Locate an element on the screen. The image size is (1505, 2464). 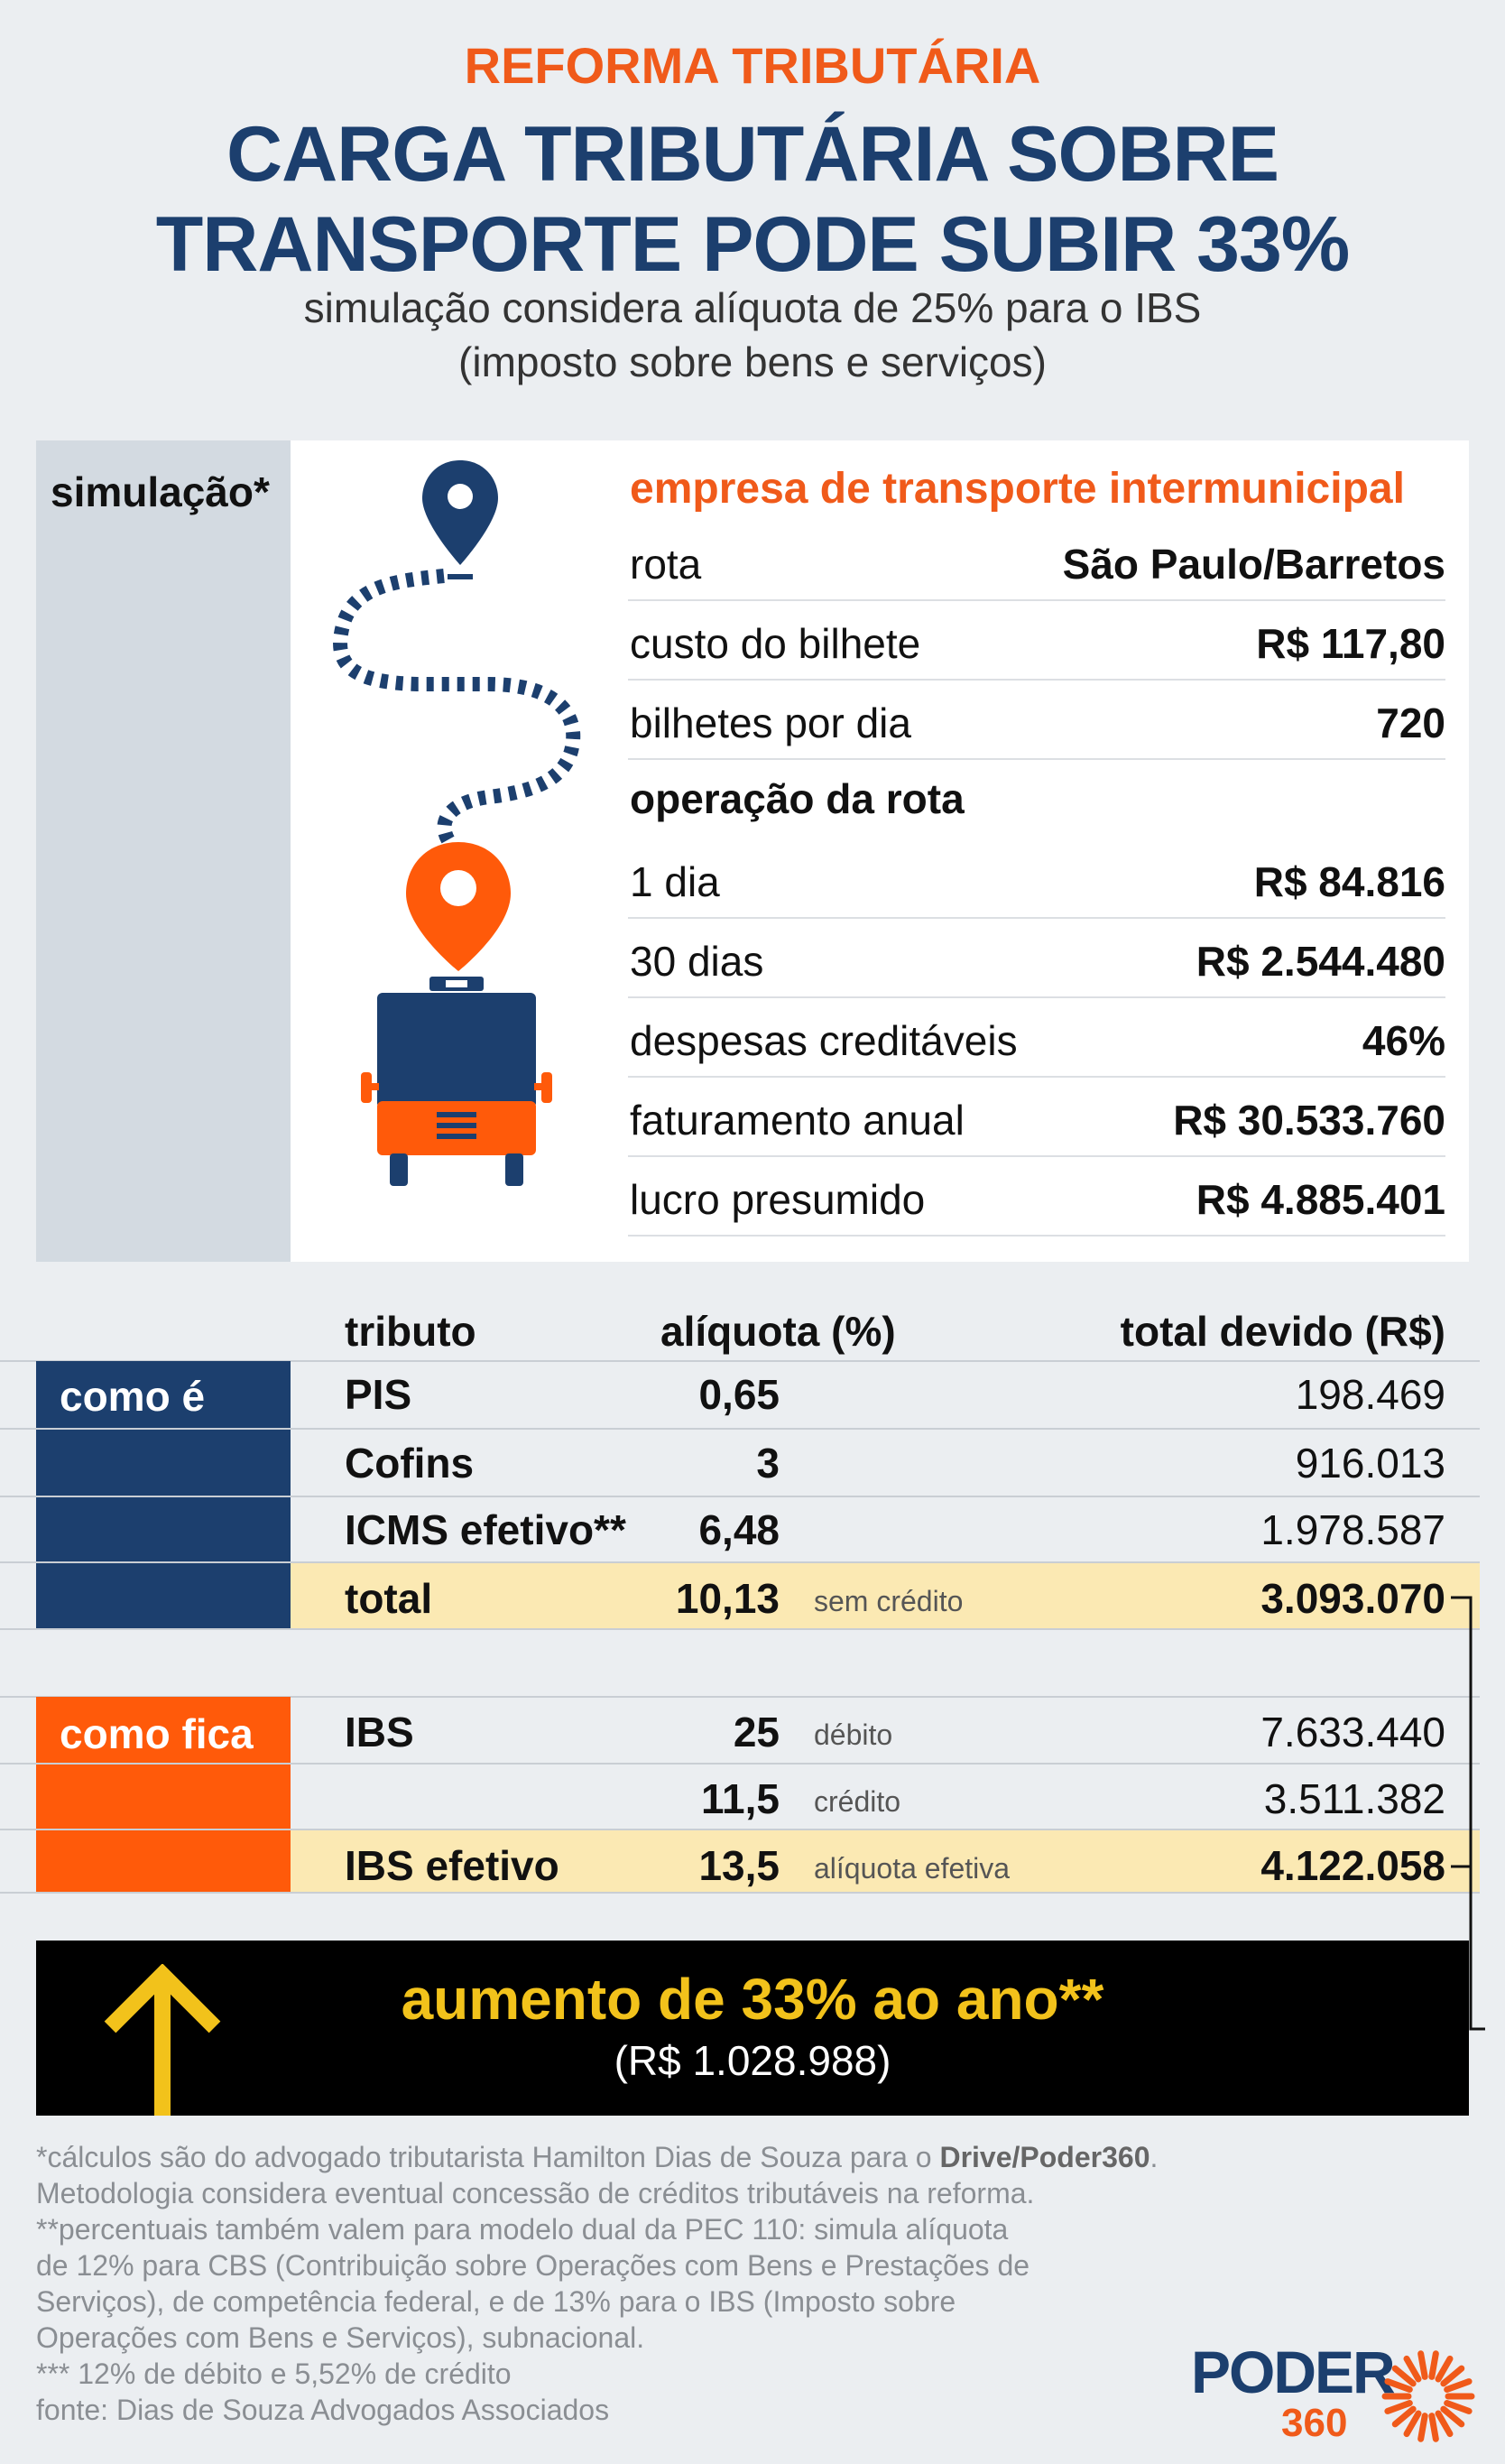
current-section-box is located at coordinates (163, 1494).